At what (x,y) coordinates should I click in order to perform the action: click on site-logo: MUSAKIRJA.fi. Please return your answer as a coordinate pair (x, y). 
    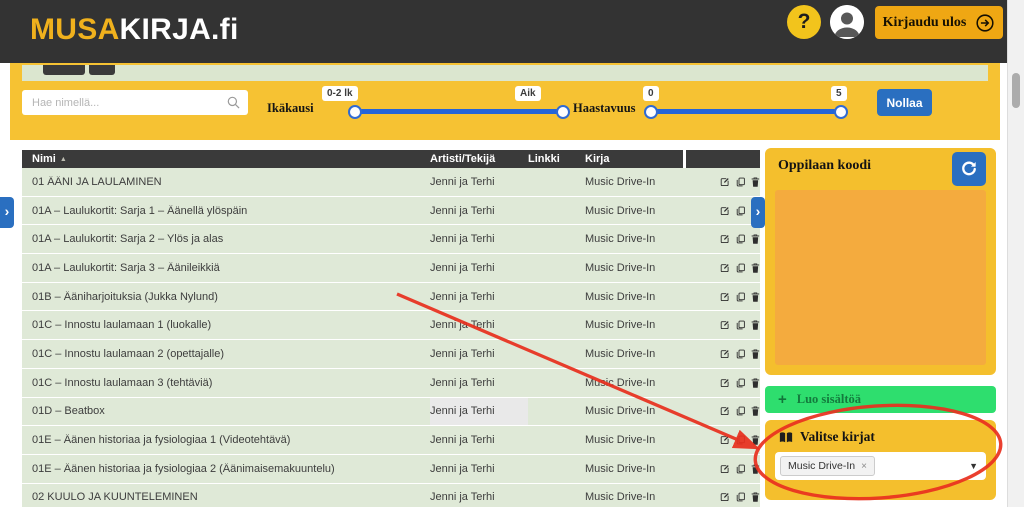
    Looking at the image, I should click on (134, 31).